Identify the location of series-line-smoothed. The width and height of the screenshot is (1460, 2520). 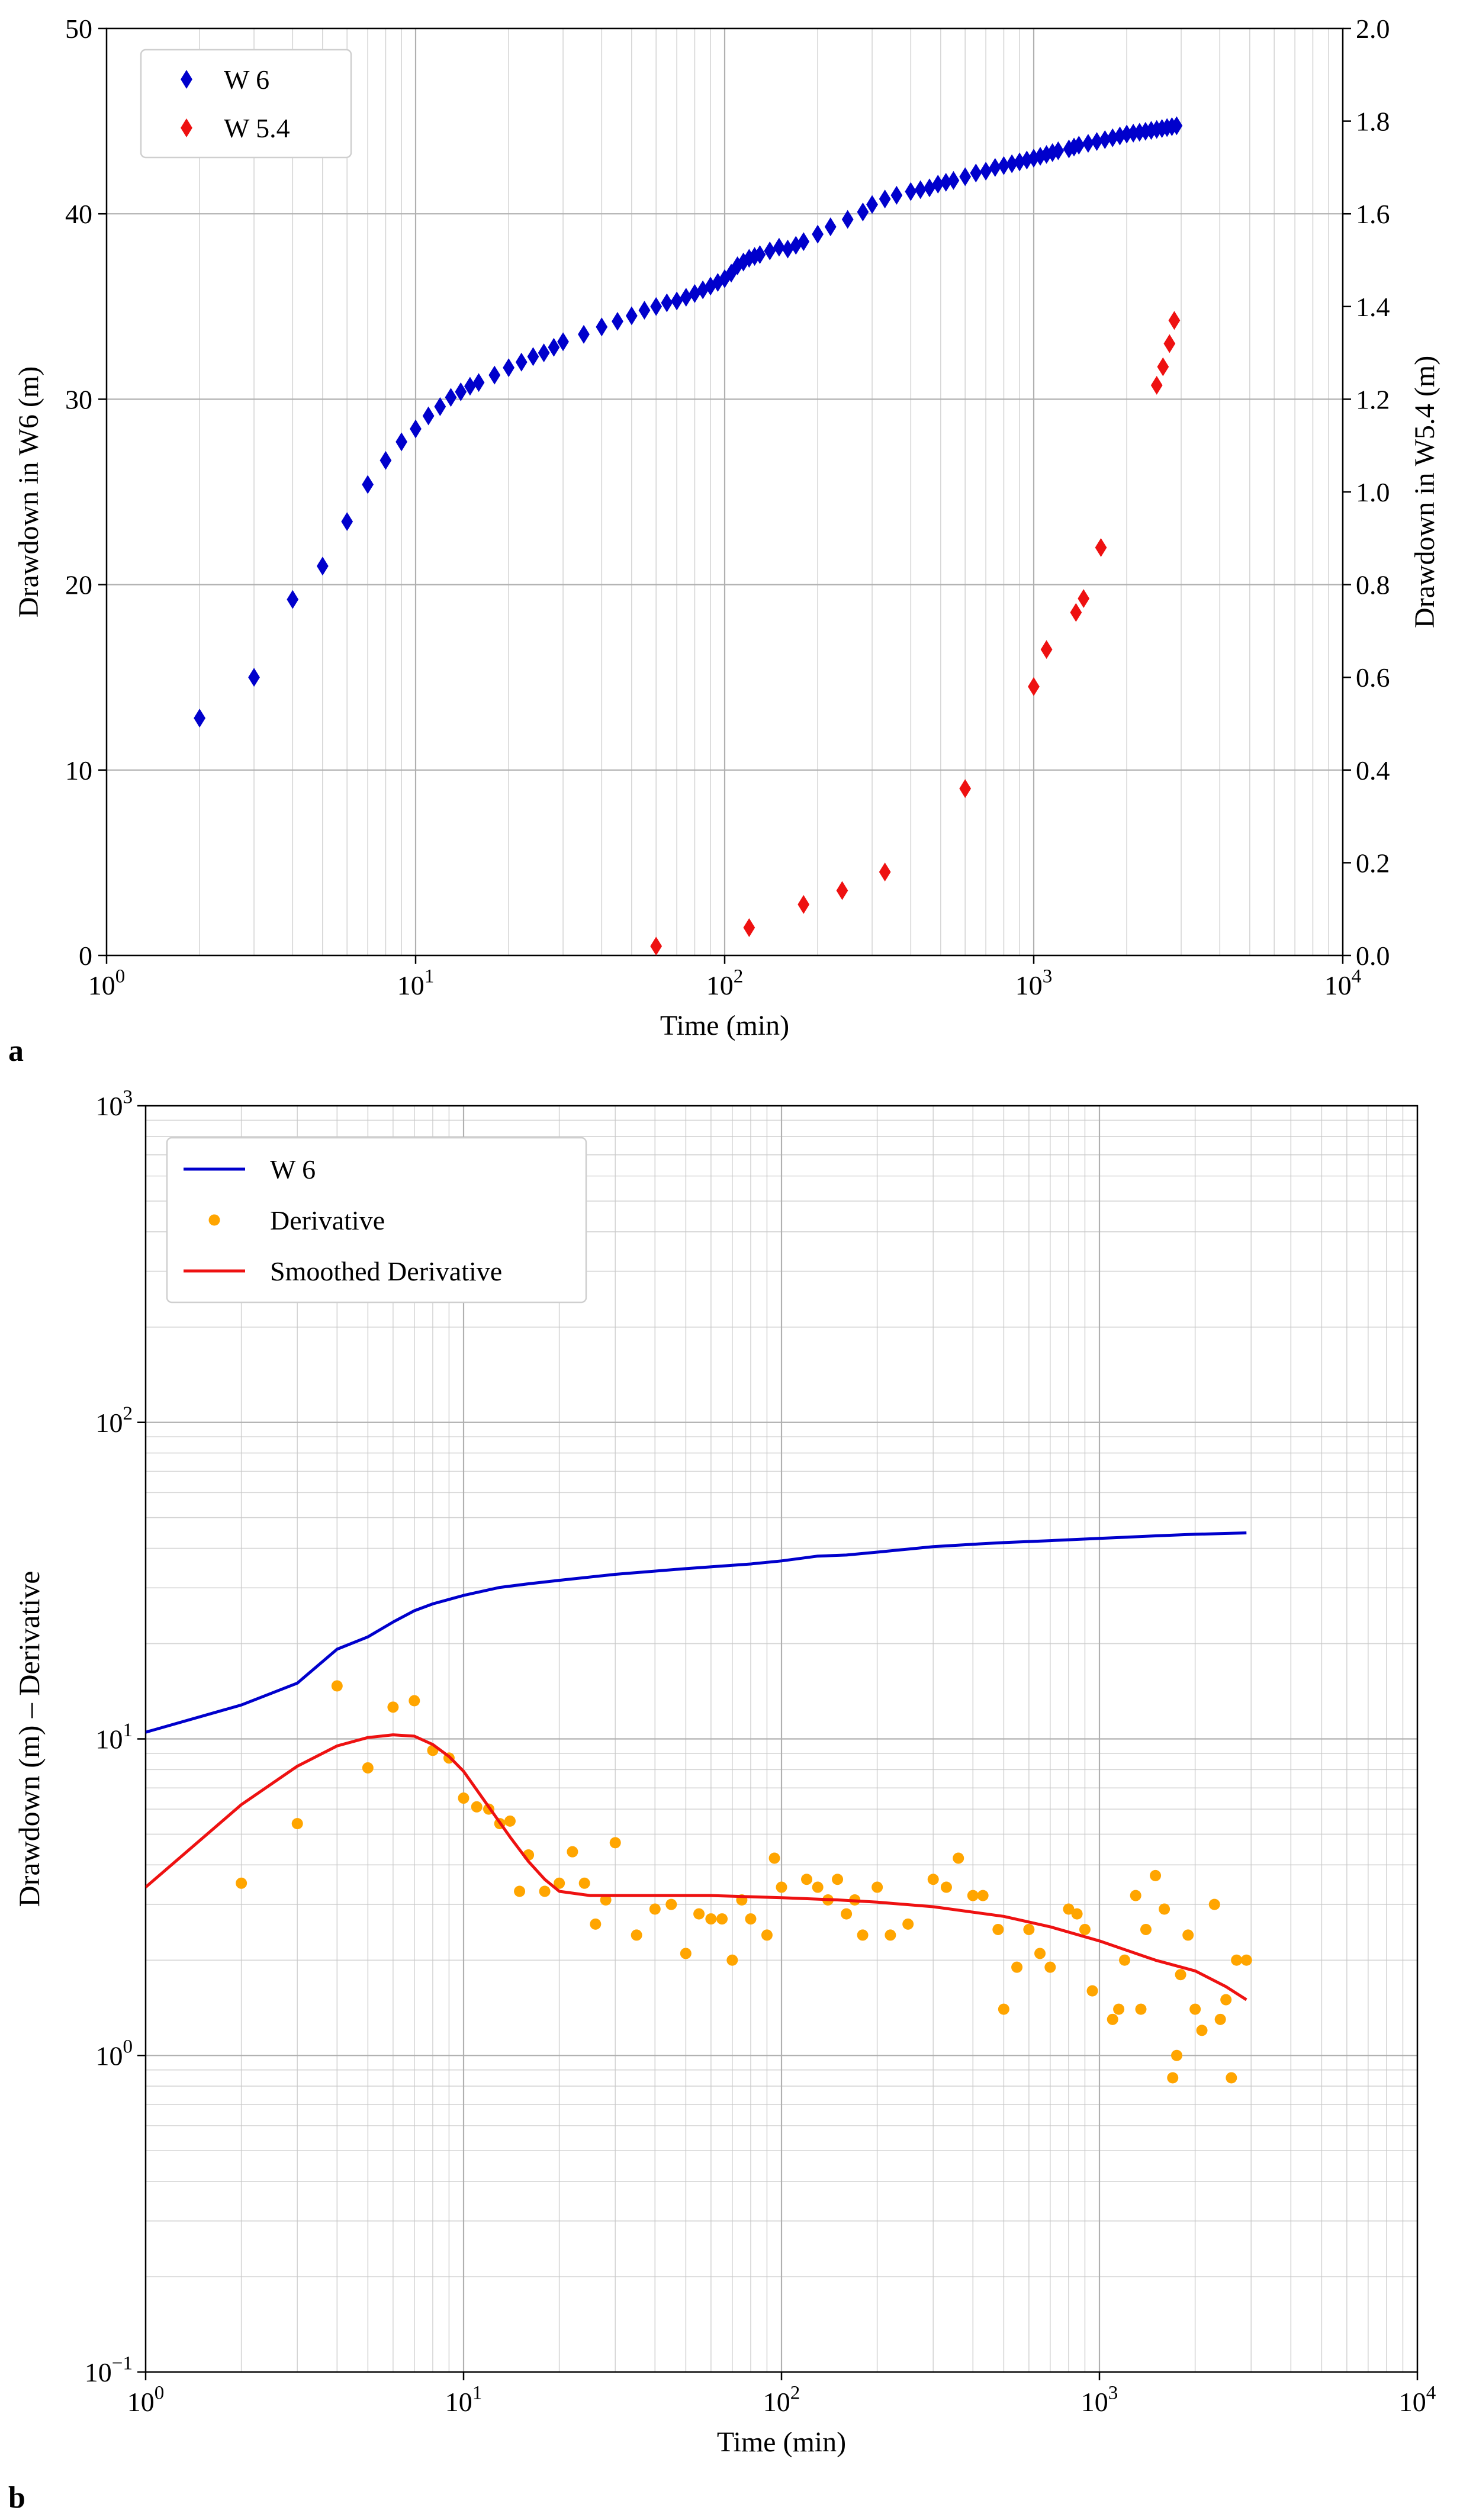
(696, 1867).